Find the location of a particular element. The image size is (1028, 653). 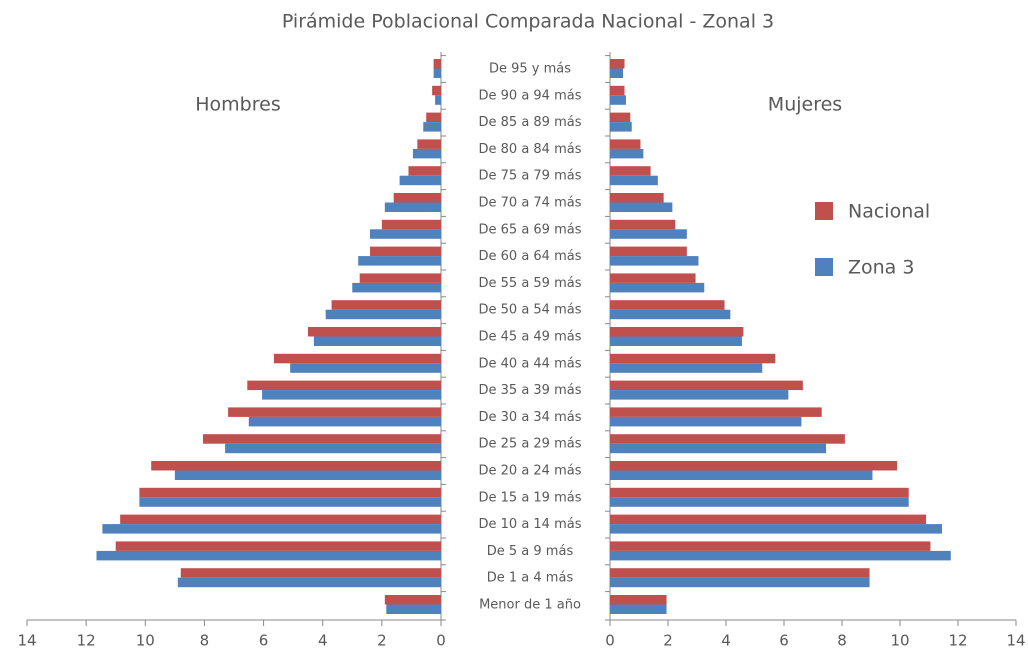

group-label: Hombres is located at coordinates (237, 105).